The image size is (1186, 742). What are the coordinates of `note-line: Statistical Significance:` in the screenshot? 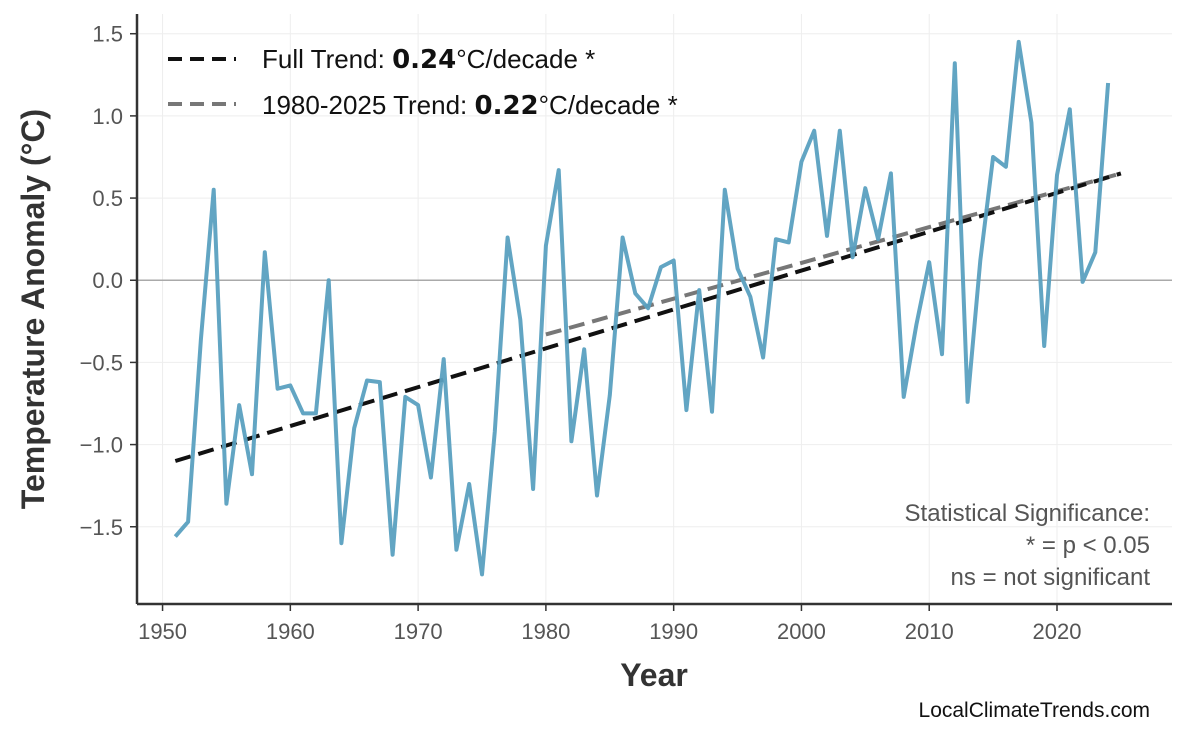 It's located at (1027, 513).